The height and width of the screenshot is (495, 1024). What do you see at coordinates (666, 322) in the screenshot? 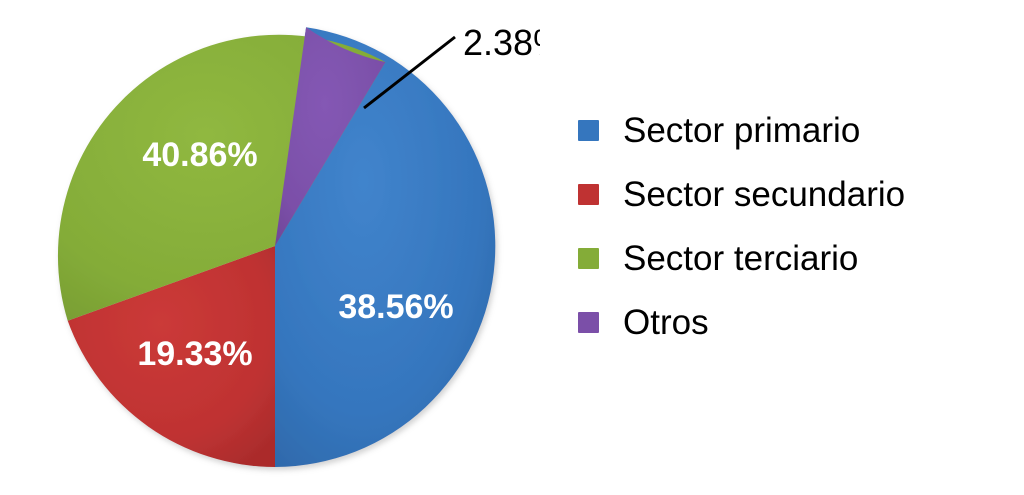
I see `legend-item-label: Otros` at bounding box center [666, 322].